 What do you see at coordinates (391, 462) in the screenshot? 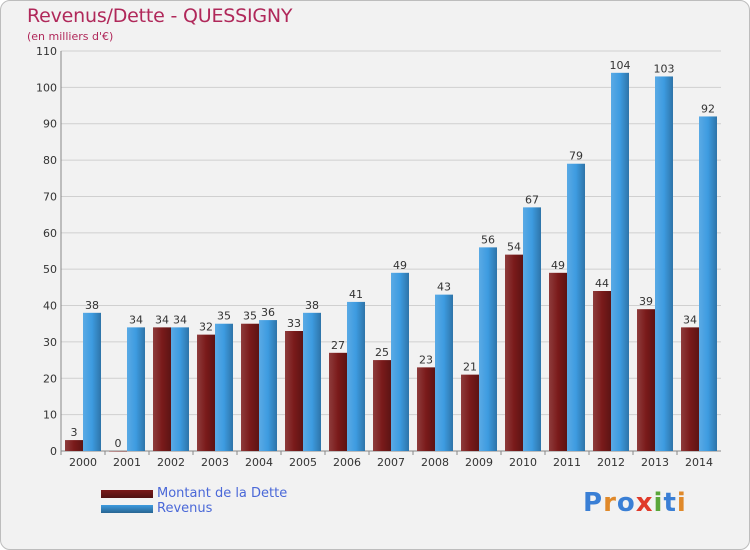
I see `x-tick-label: 2007` at bounding box center [391, 462].